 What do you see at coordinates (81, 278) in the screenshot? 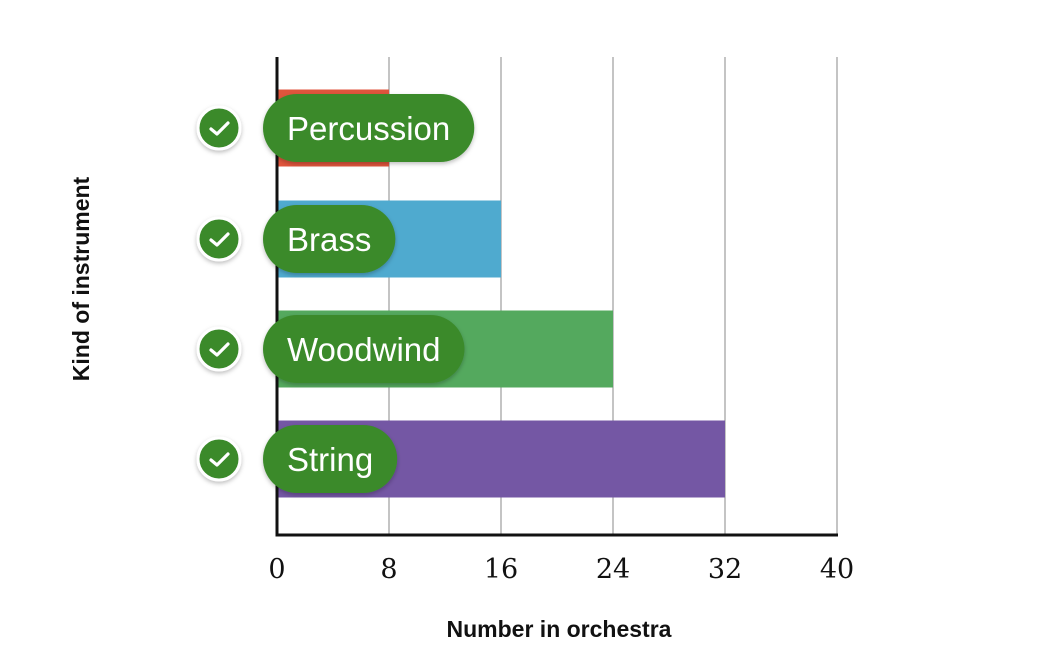
I see `y-axis-title: Kind of instrument` at bounding box center [81, 278].